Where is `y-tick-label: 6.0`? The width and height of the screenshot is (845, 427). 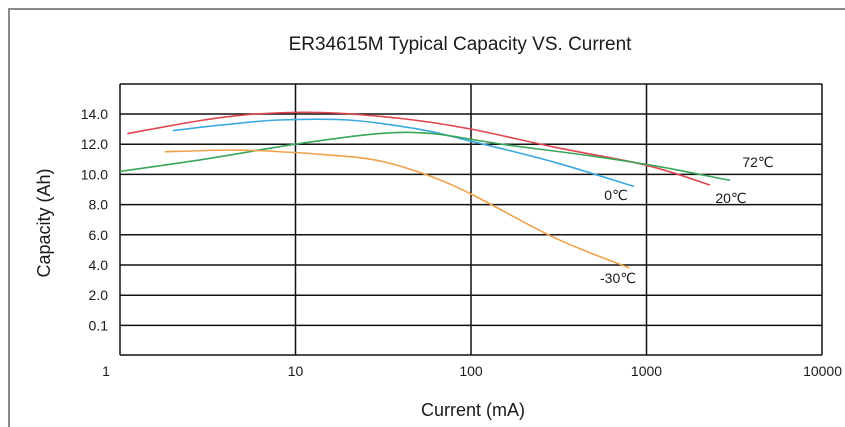
y-tick-label: 6.0 is located at coordinates (99, 235).